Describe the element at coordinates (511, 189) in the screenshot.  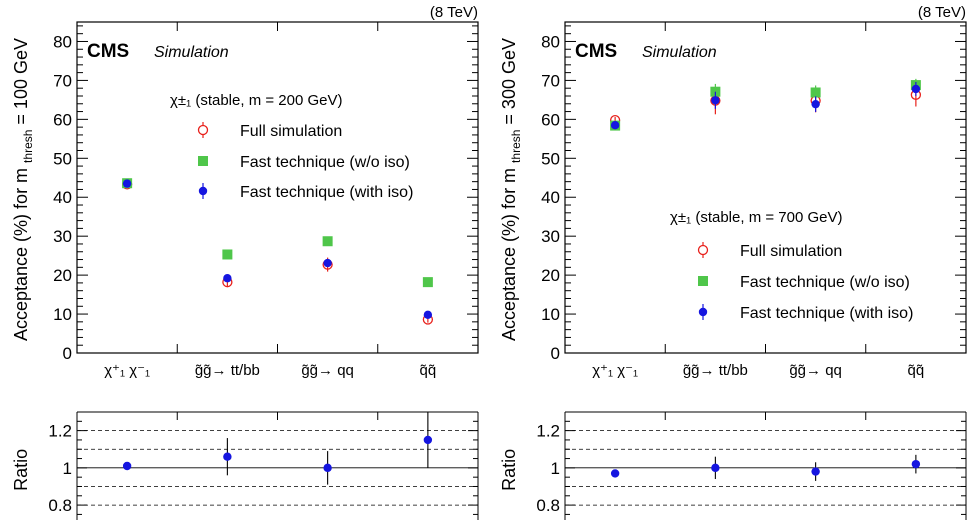
I see `y-axis-label: Acceptance (%) for m thresh = 300 GeV` at that location.